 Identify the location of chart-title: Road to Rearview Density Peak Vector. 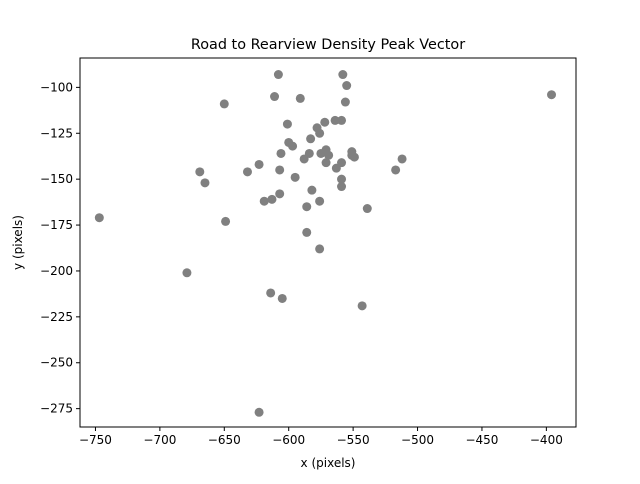
(328, 45).